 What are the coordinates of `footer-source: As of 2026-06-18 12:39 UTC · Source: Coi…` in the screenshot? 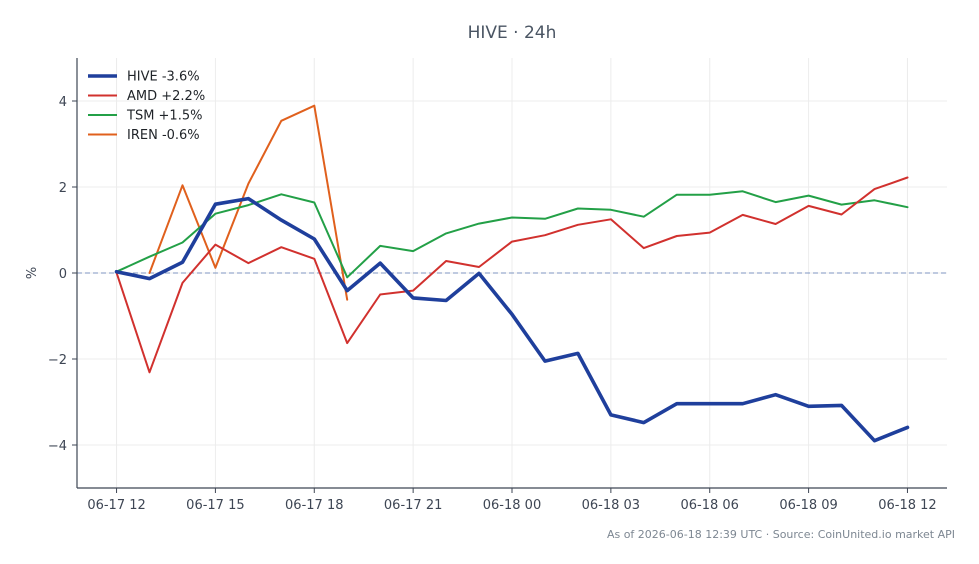 It's located at (781, 534).